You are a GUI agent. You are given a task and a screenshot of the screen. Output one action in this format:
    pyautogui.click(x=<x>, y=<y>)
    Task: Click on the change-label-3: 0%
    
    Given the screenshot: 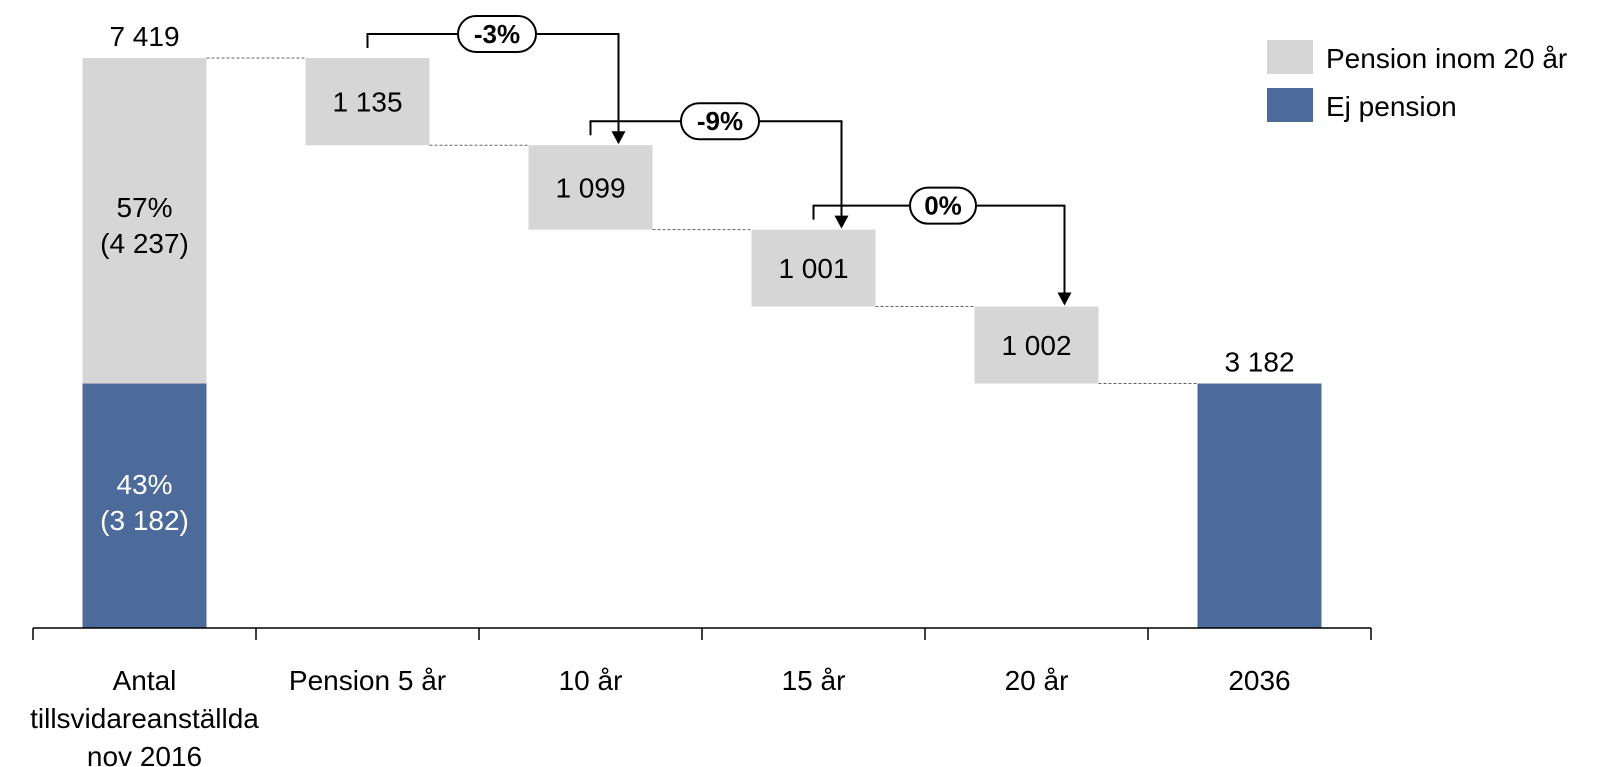 What is the action you would take?
    pyautogui.click(x=943, y=206)
    